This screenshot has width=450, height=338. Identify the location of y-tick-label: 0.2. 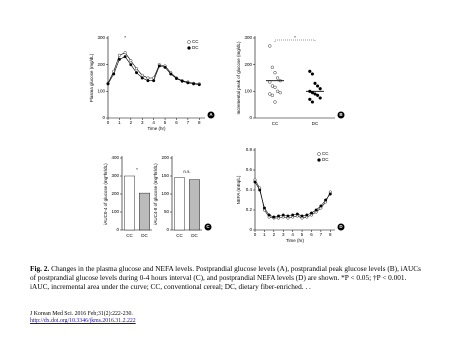
(249, 209).